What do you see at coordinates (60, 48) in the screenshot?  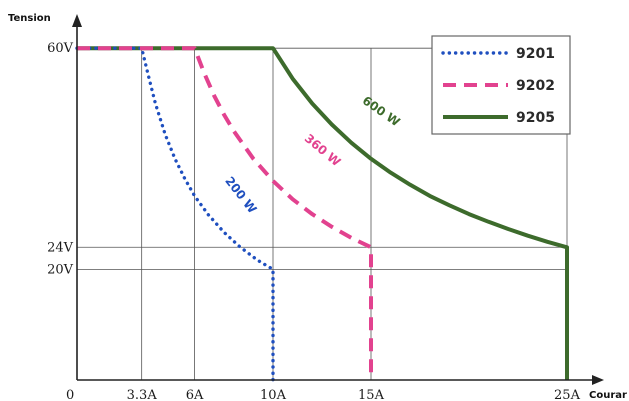 I see `y-tick-label: 60V` at bounding box center [60, 48].